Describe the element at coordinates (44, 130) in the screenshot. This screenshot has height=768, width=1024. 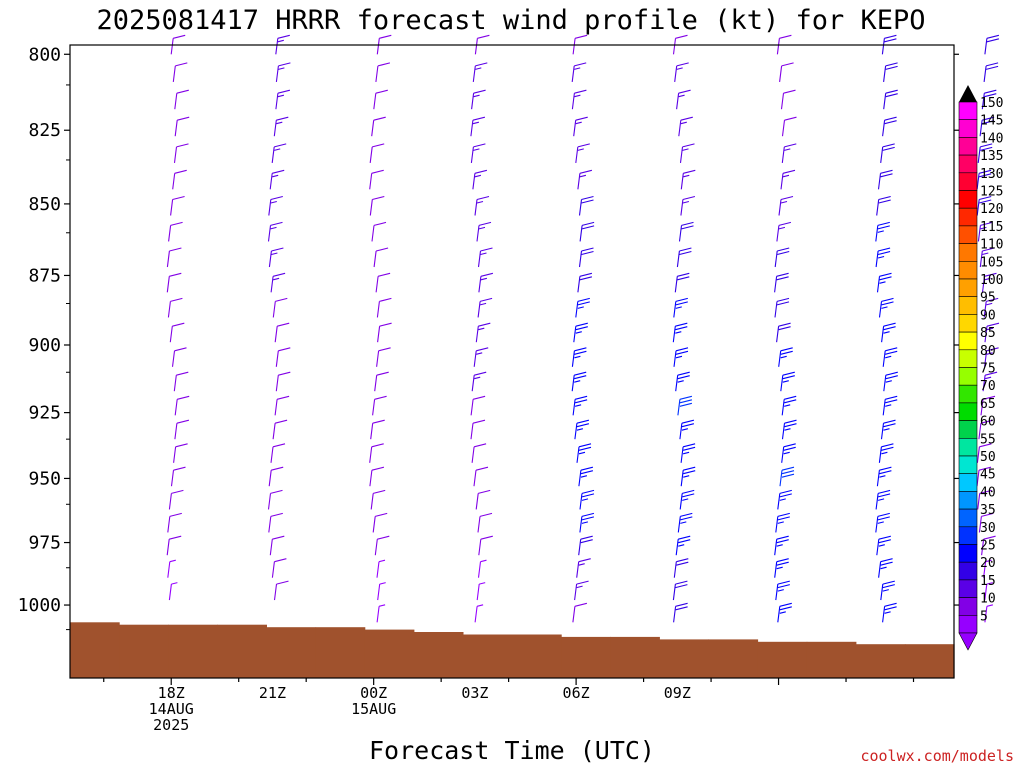
I see `y-tick-label: 825` at that location.